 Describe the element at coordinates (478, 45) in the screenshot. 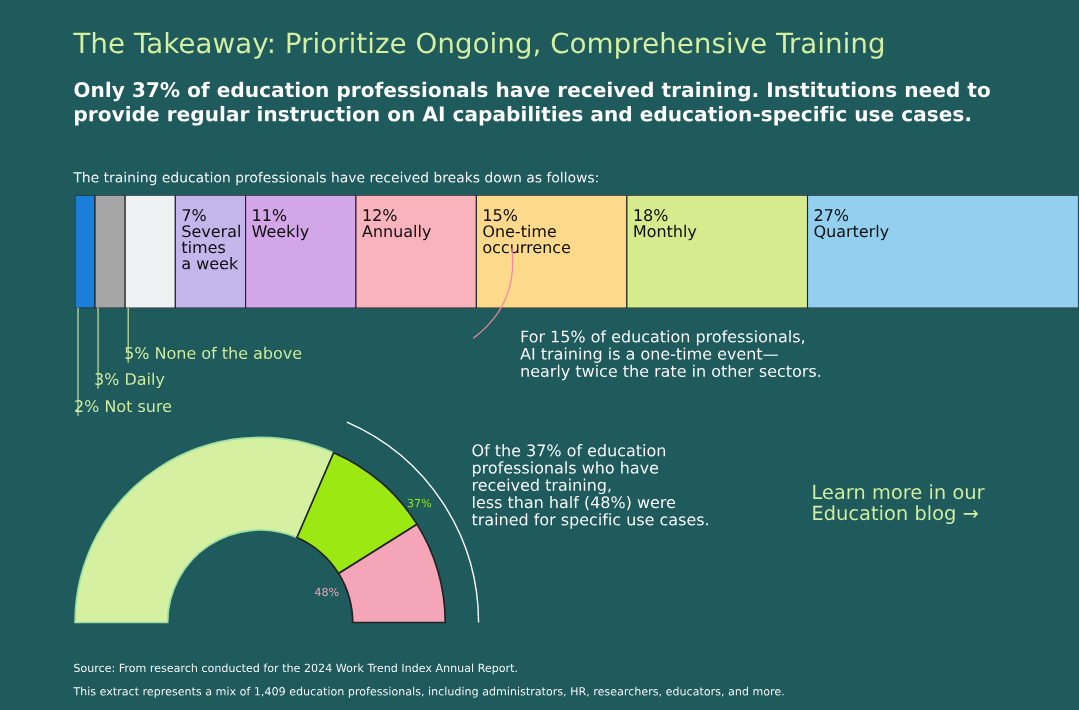

I see `chart-title: The Takeaway: Prioritize Ongoing, Comprehensive Training` at that location.